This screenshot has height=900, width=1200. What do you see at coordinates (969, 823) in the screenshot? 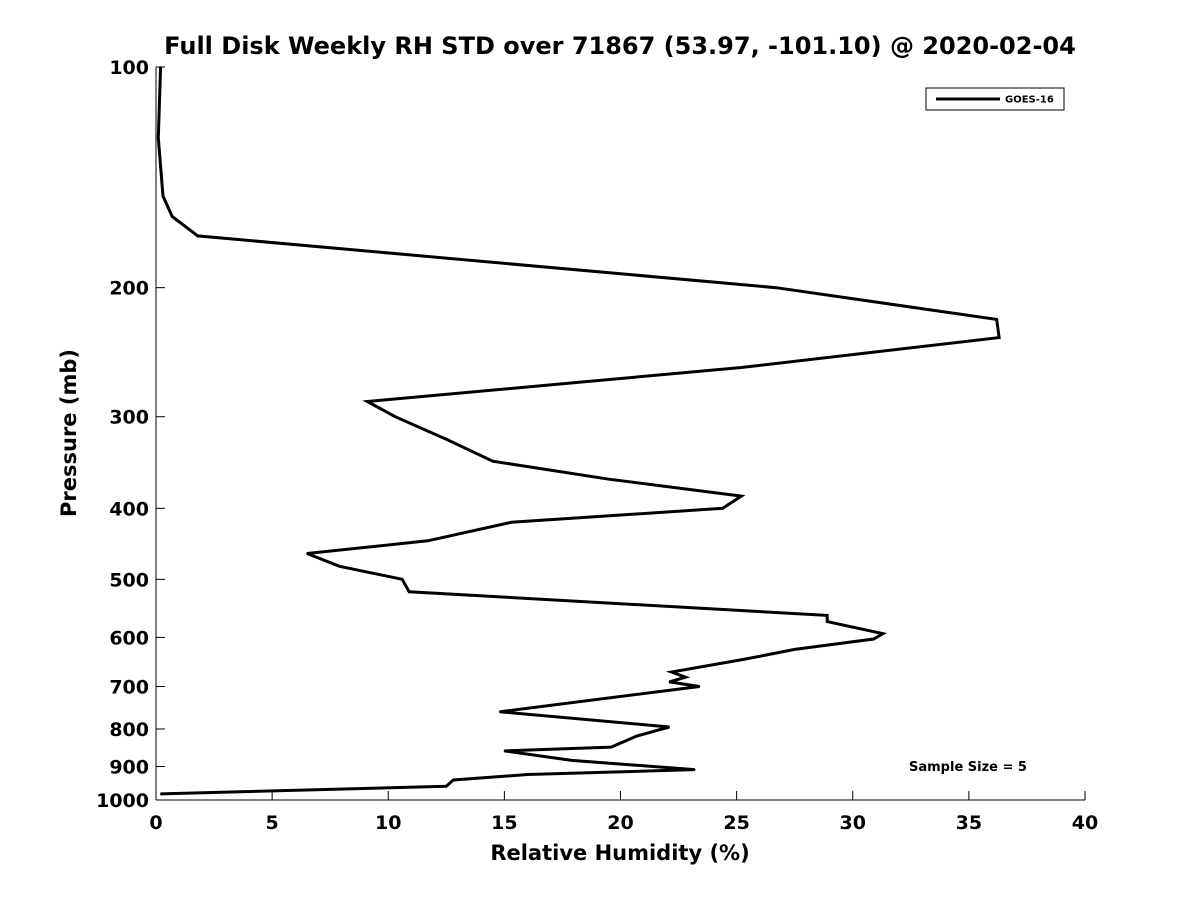
I see `x-tick-label: 35` at bounding box center [969, 823].